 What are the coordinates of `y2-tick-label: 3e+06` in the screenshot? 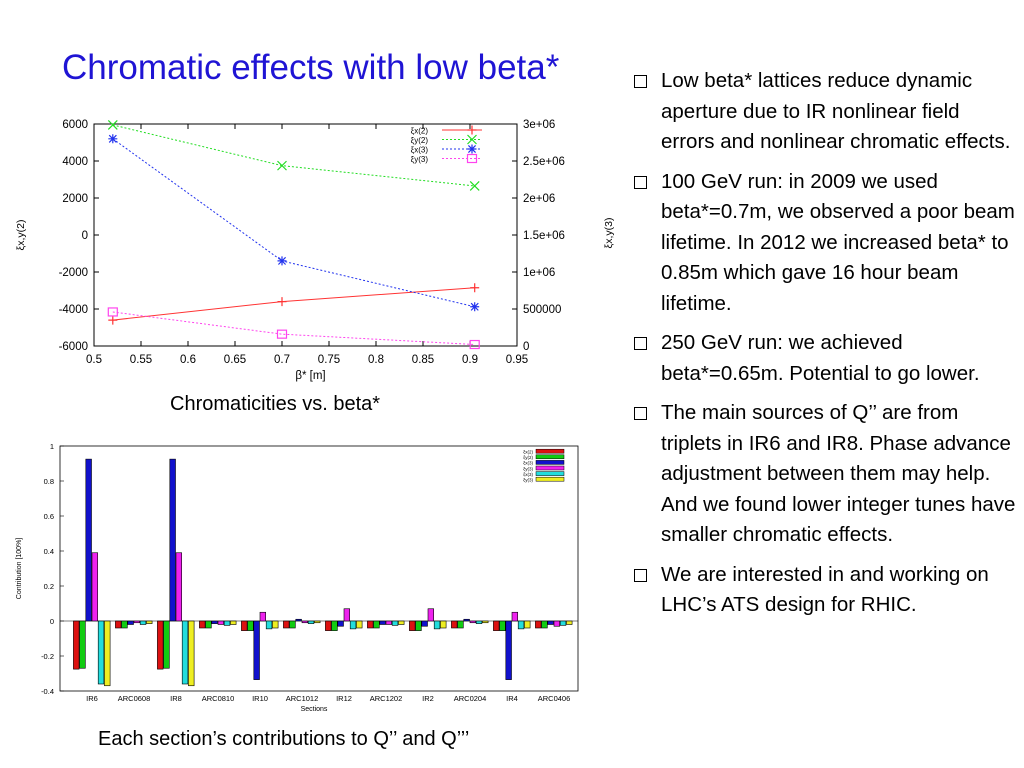 It's located at (539, 125).